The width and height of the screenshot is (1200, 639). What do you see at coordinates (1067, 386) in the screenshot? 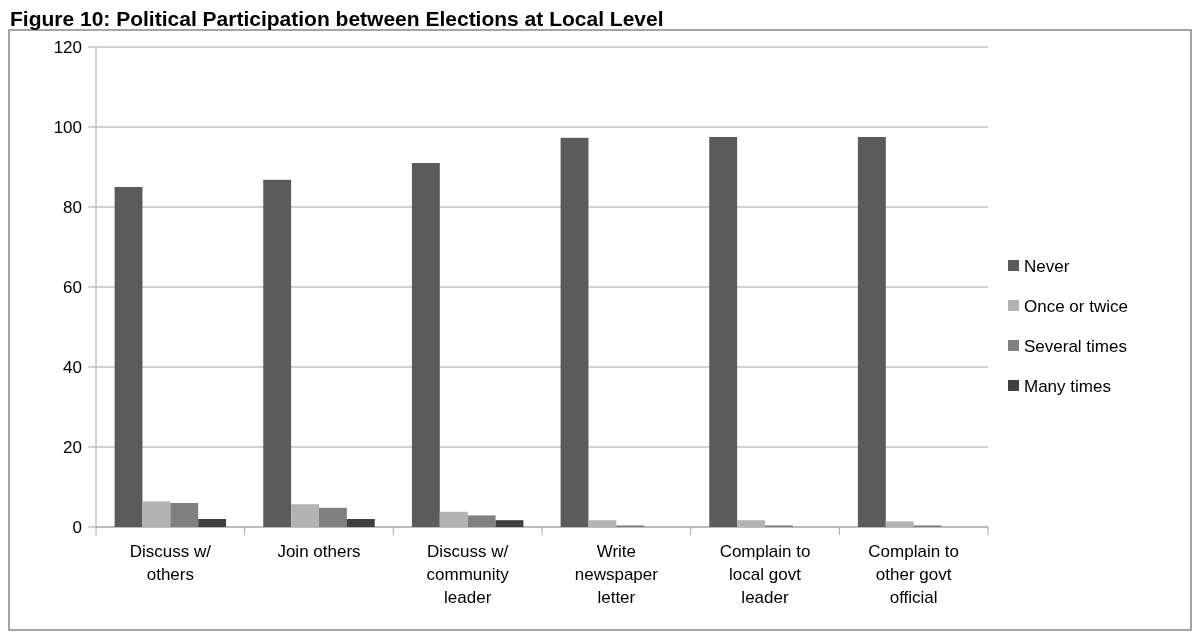
I see `legend-label: Many times` at bounding box center [1067, 386].